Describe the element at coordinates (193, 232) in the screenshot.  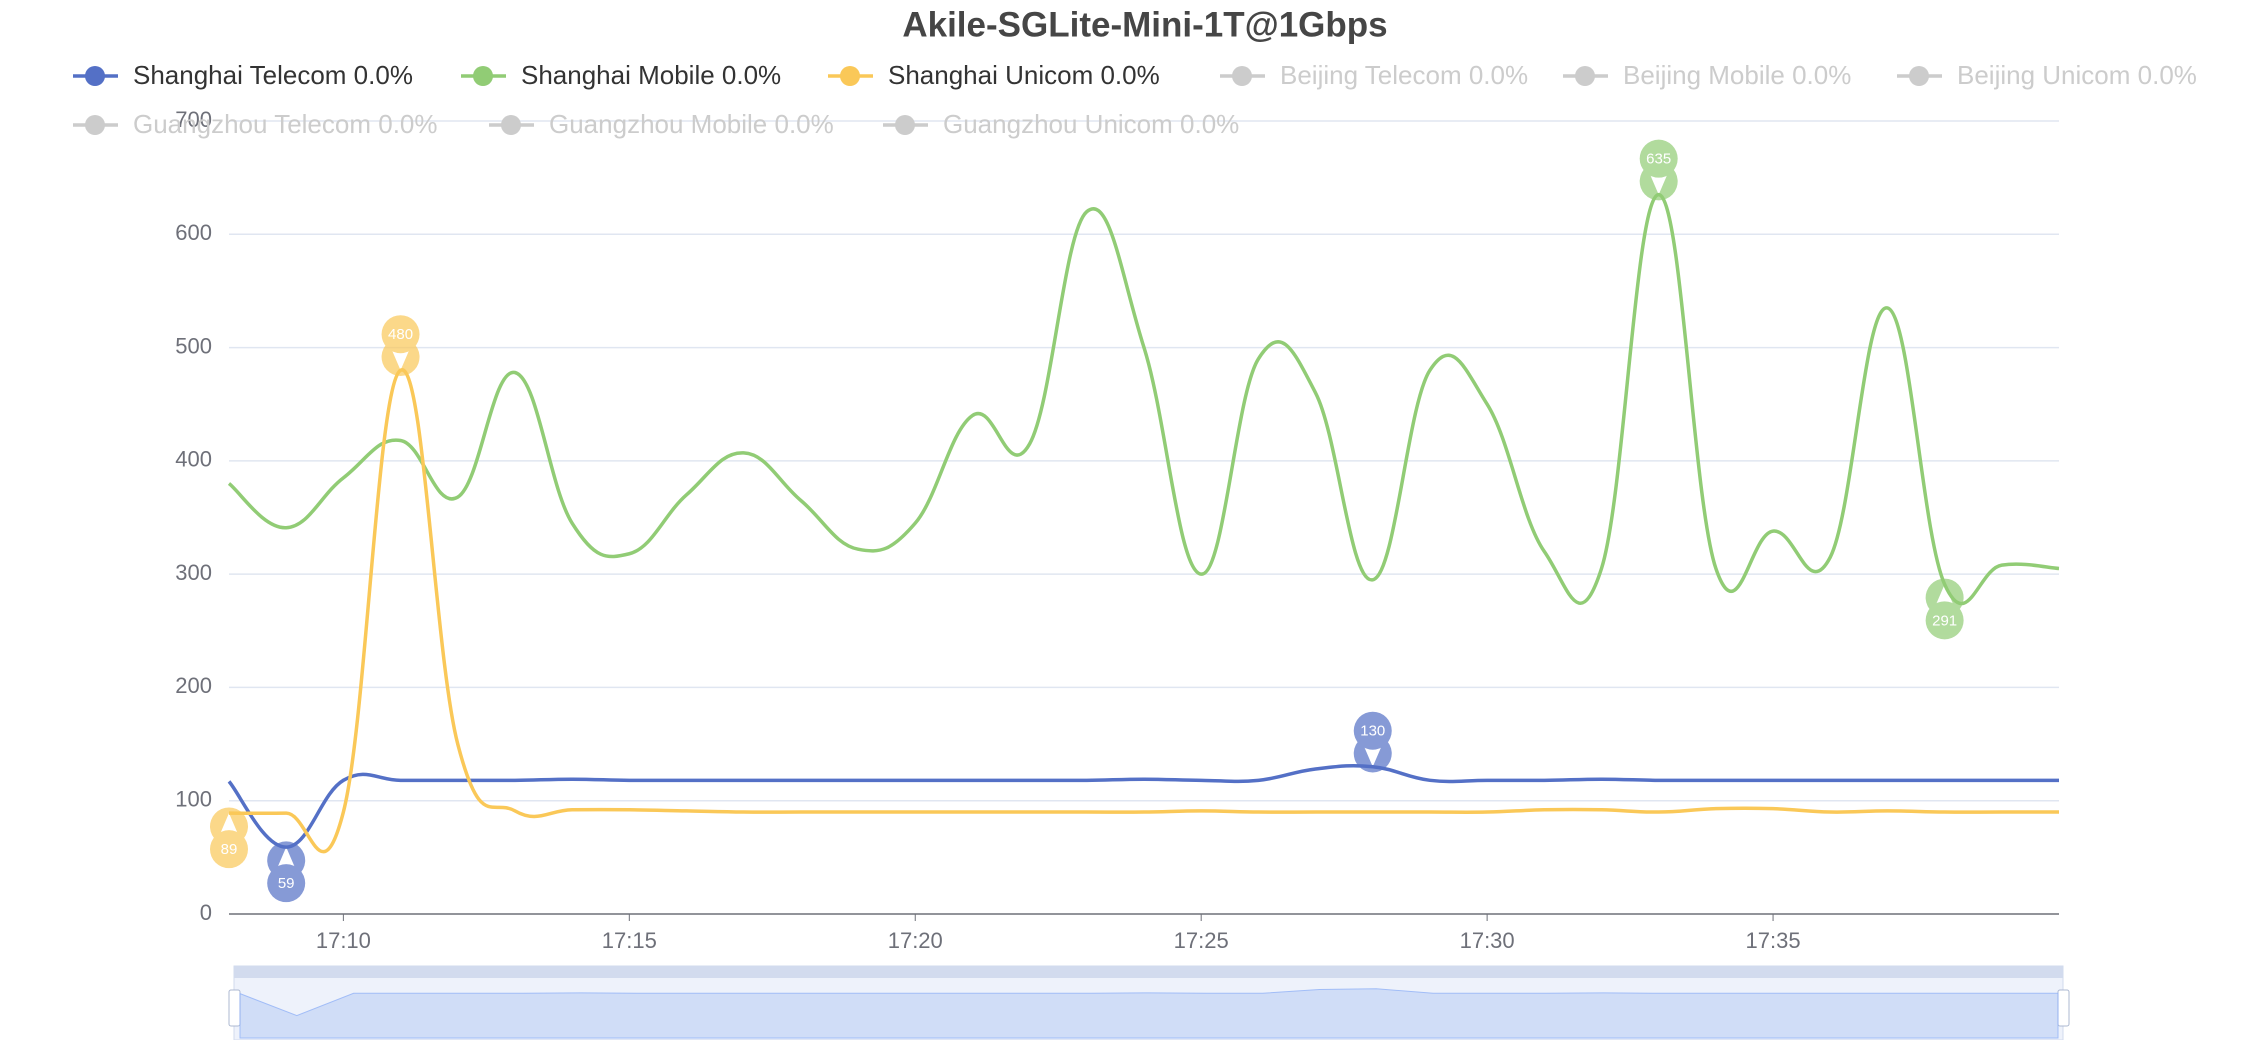
I see `y-tick-label: 600` at that location.